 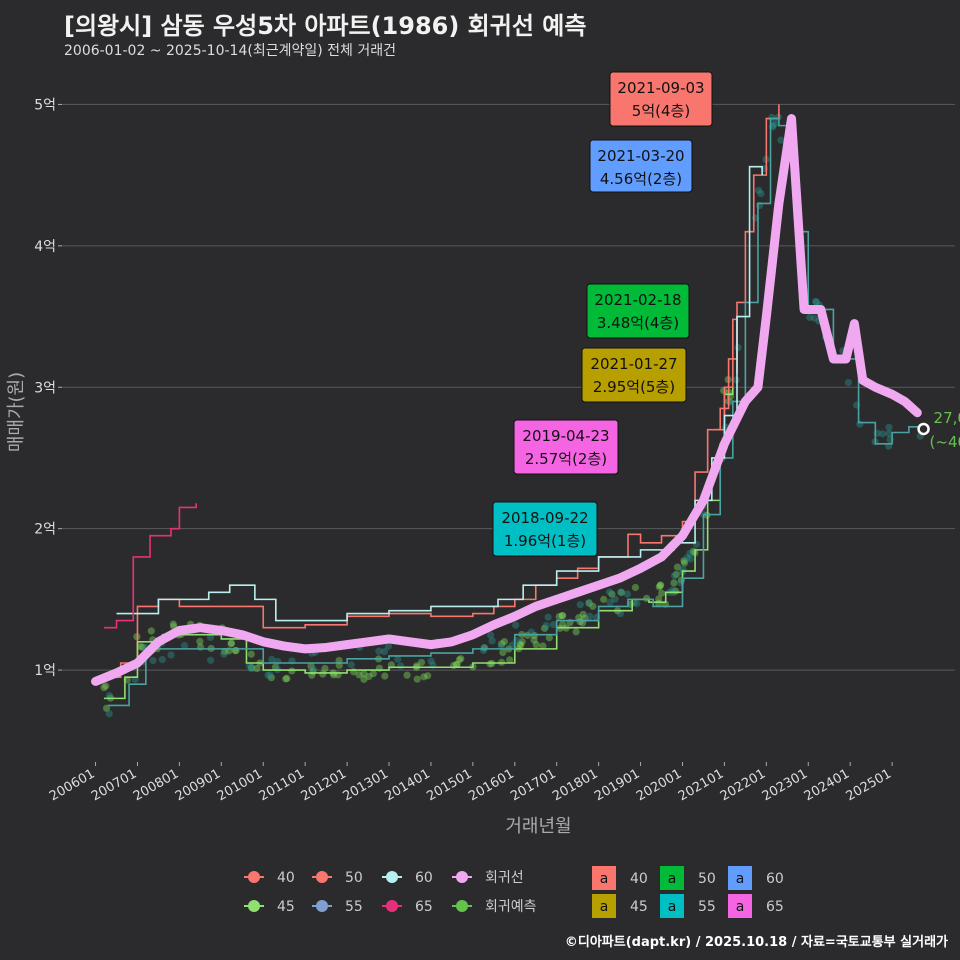 I want to click on legend-label: 40, so click(x=286, y=878).